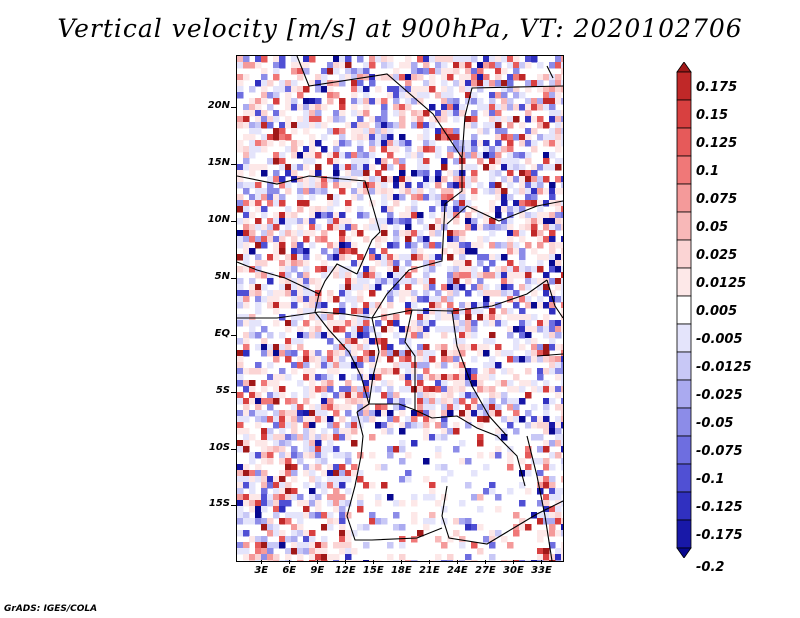 The height and width of the screenshot is (618, 800). I want to click on colorbar, so click(684, 310).